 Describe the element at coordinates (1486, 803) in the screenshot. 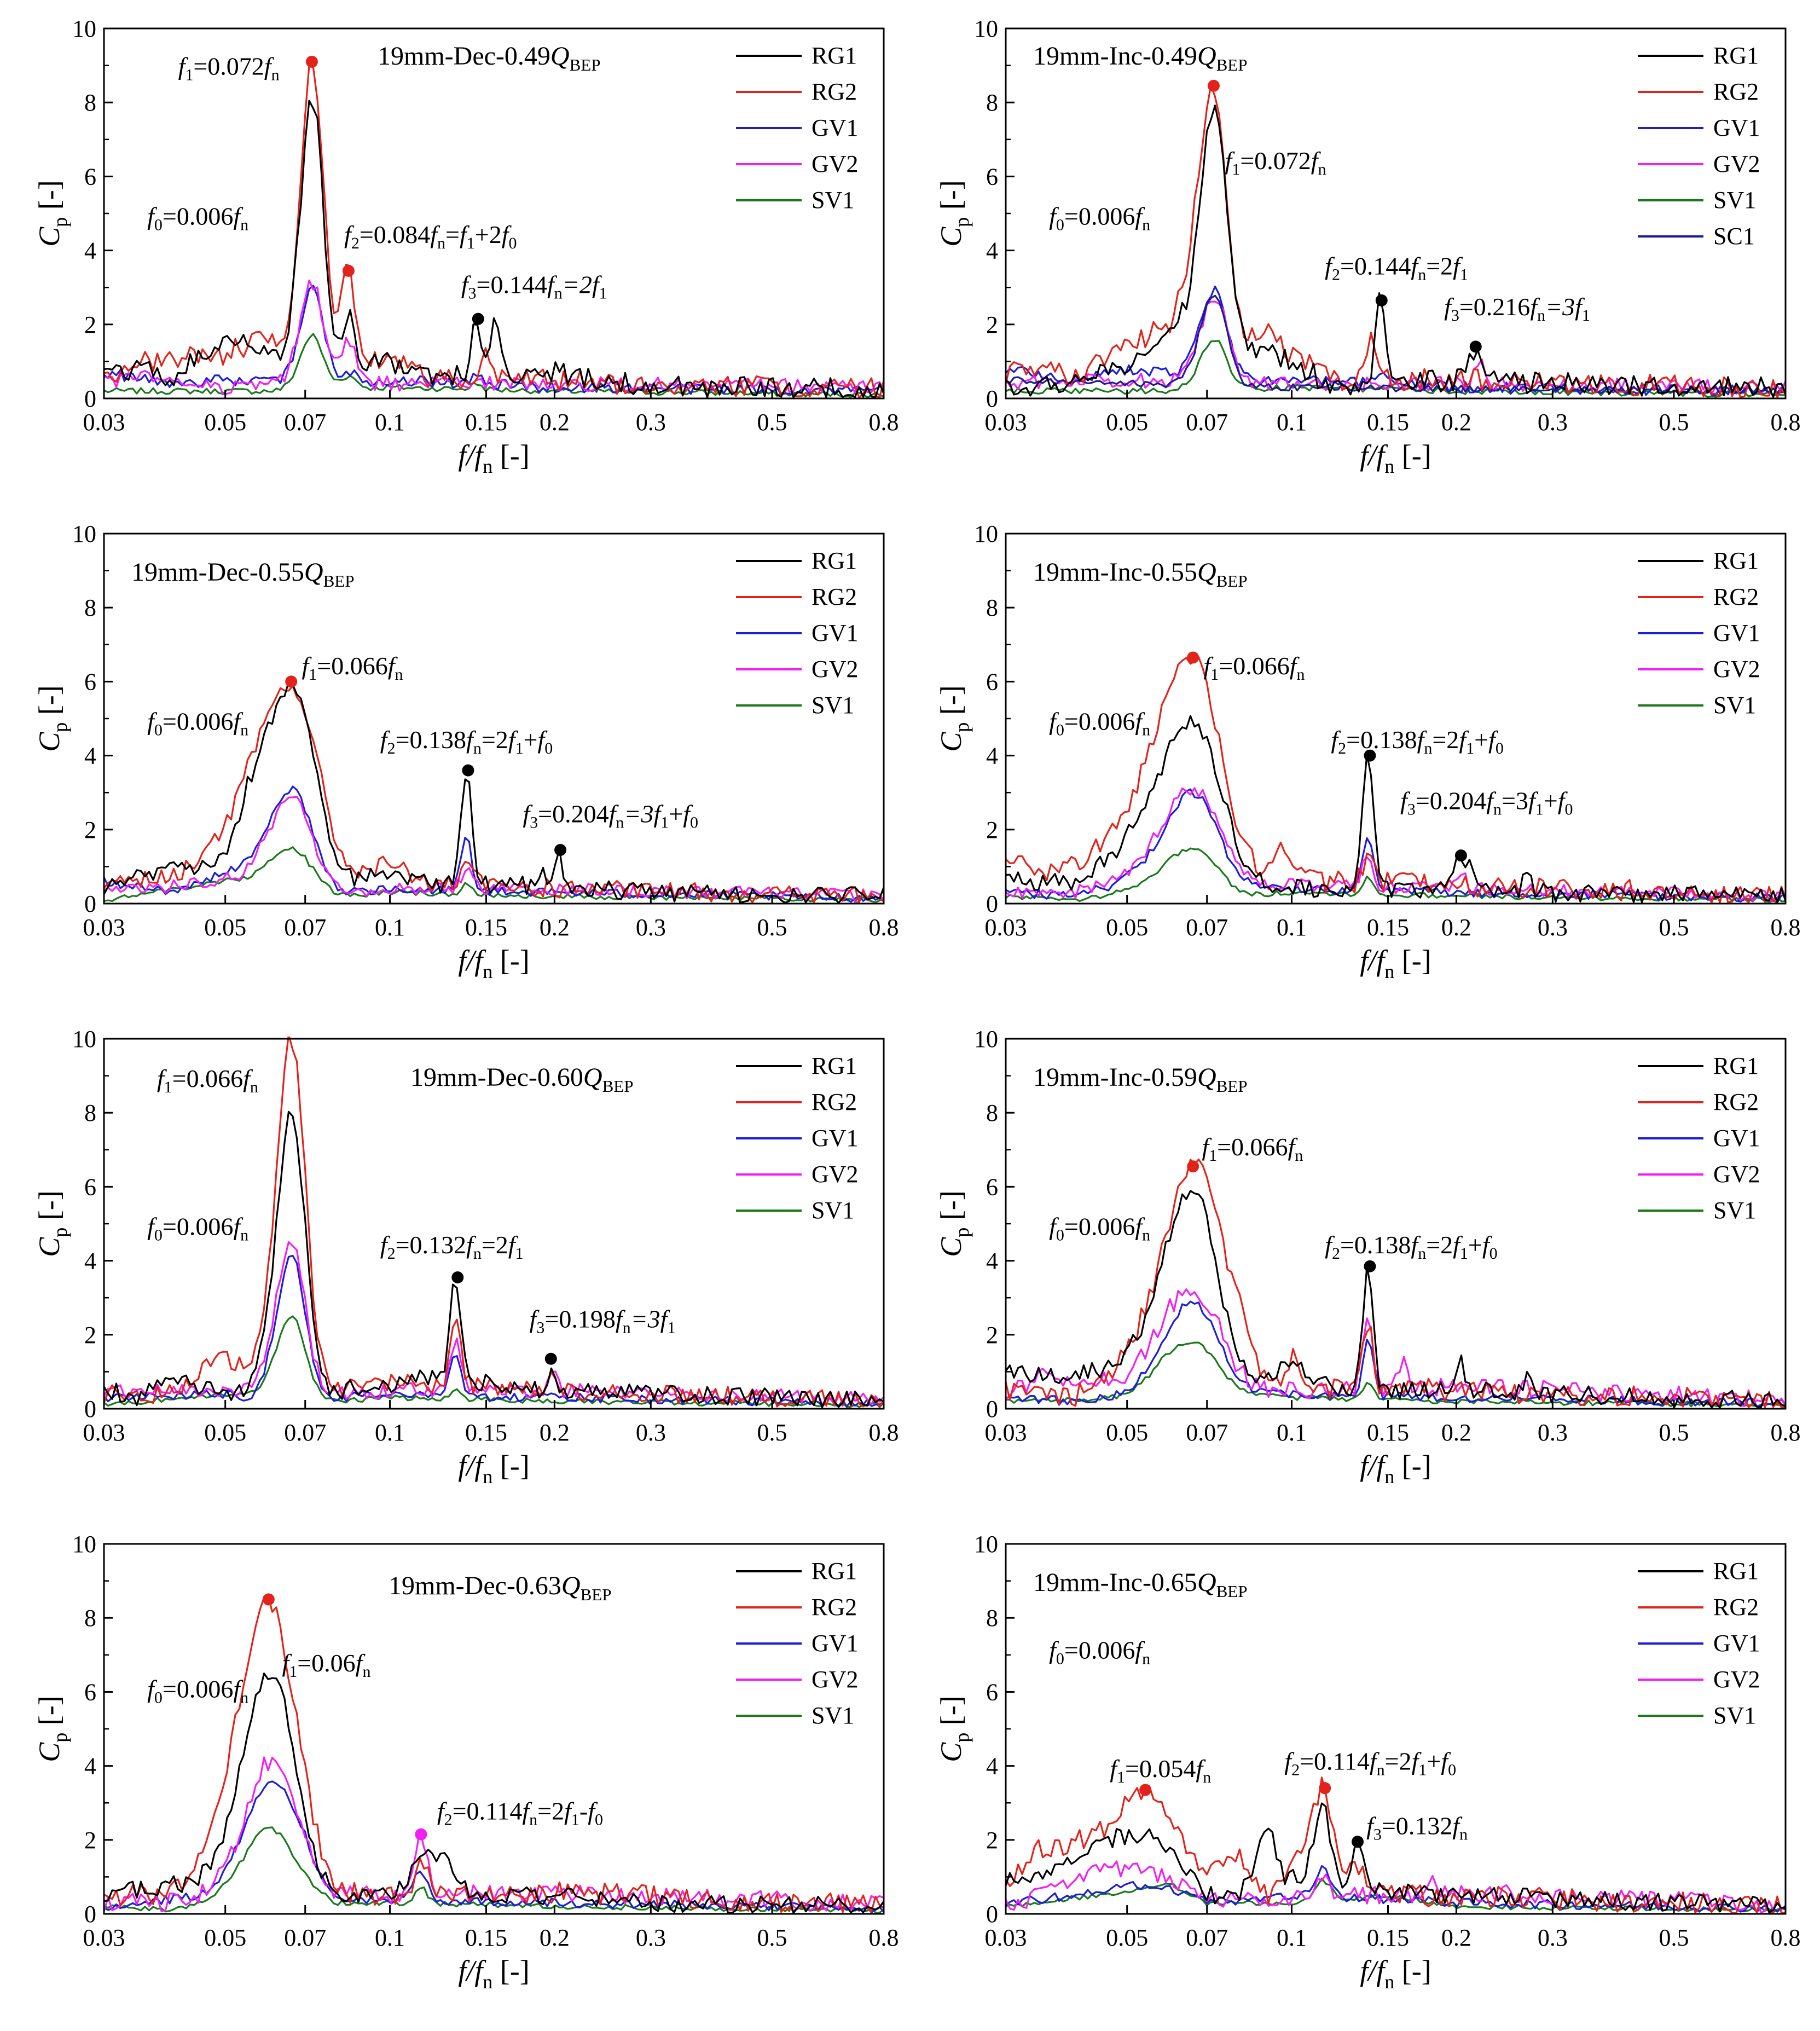

I see `peak-annotation: f3=0.204fn=3f1+f0` at that location.